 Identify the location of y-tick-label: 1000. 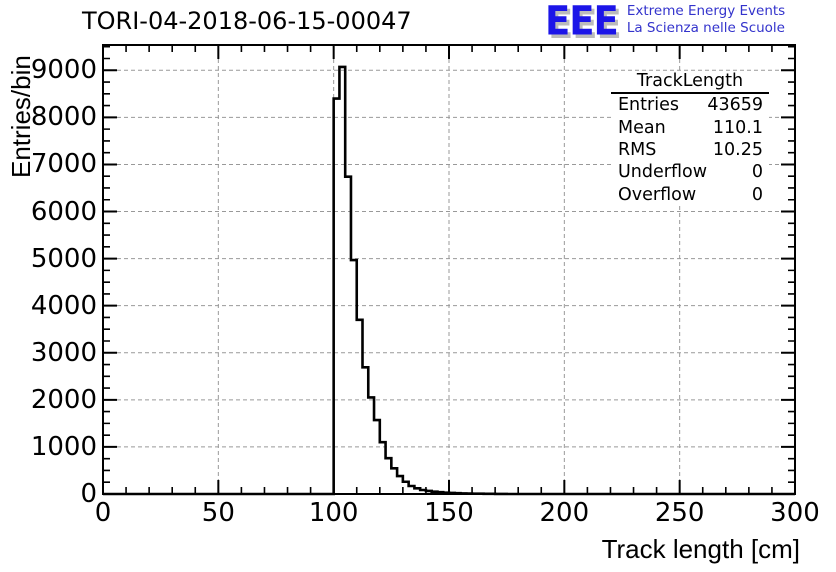
(63, 446).